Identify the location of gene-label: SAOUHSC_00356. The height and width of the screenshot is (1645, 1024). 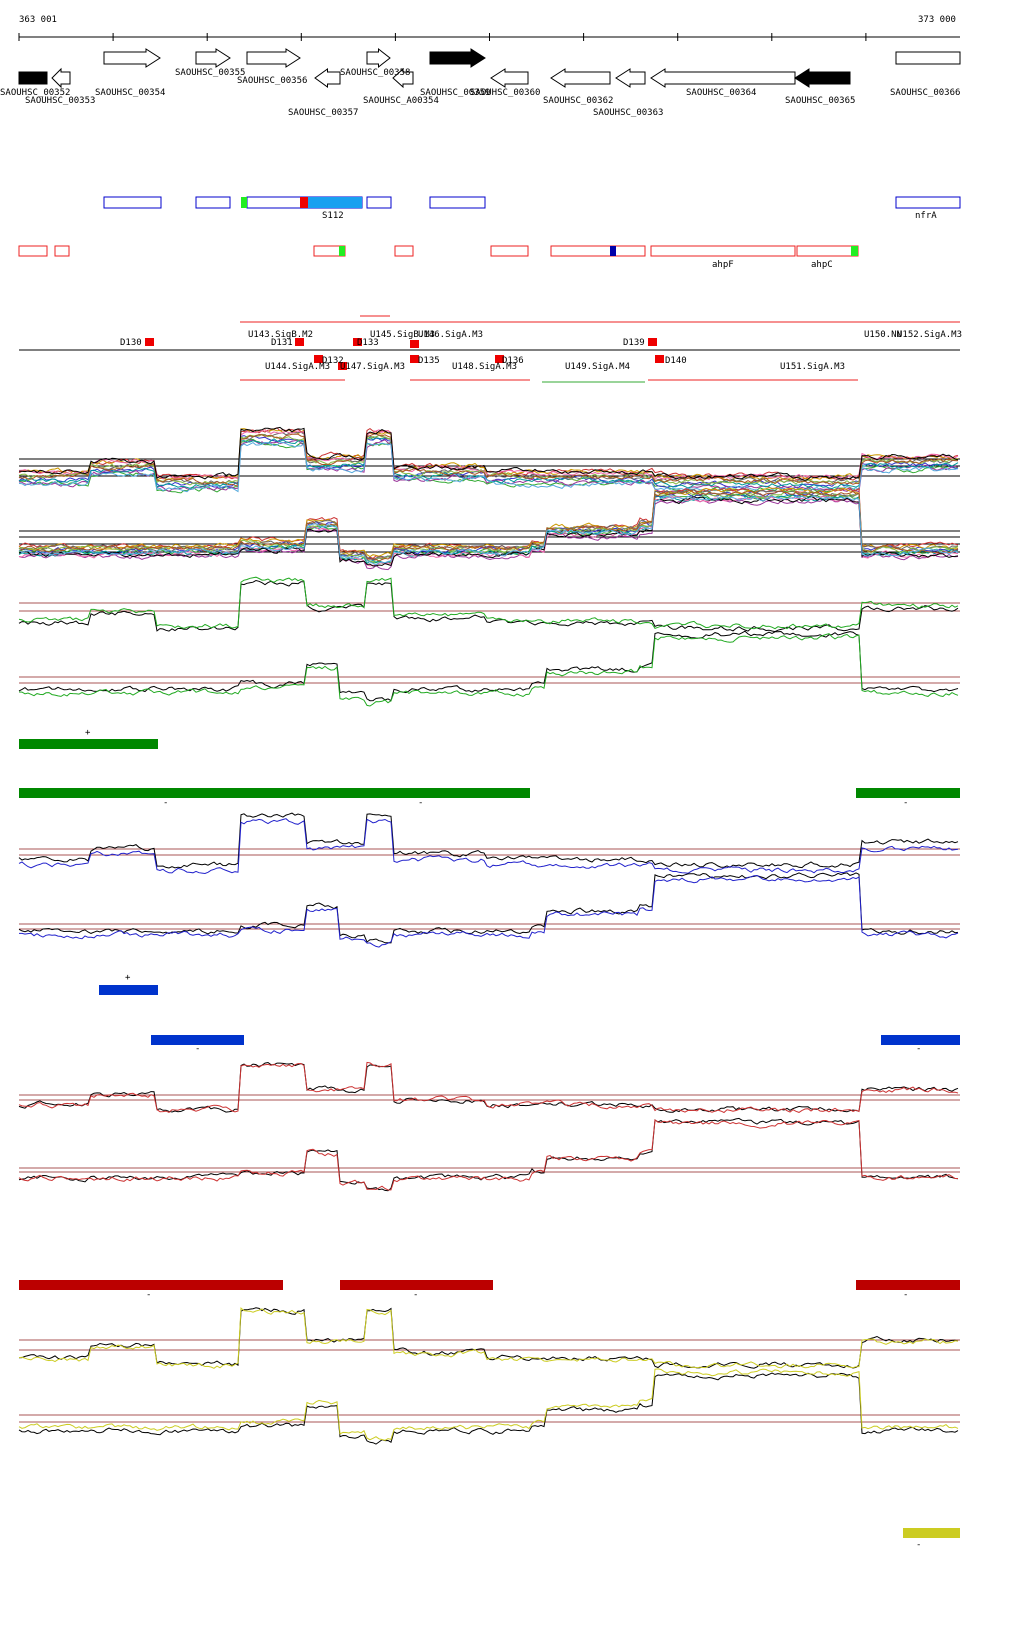
(272, 81).